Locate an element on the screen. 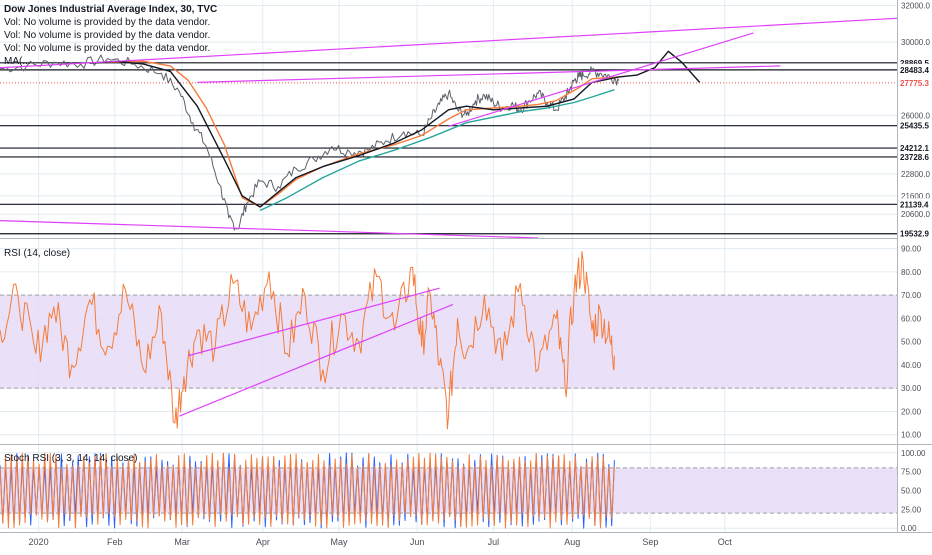 The width and height of the screenshot is (932, 555). x-tick-label: Jun is located at coordinates (417, 542).